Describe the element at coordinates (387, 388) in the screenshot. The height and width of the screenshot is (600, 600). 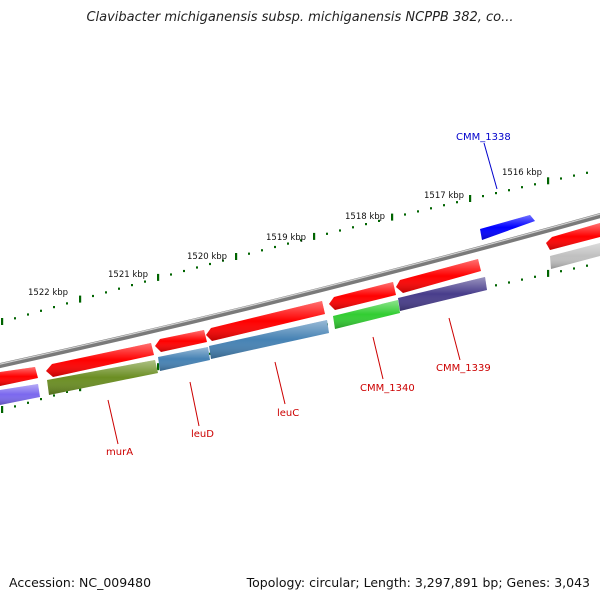
I see `gene-label-cmm-1340: CMM_1340` at that location.